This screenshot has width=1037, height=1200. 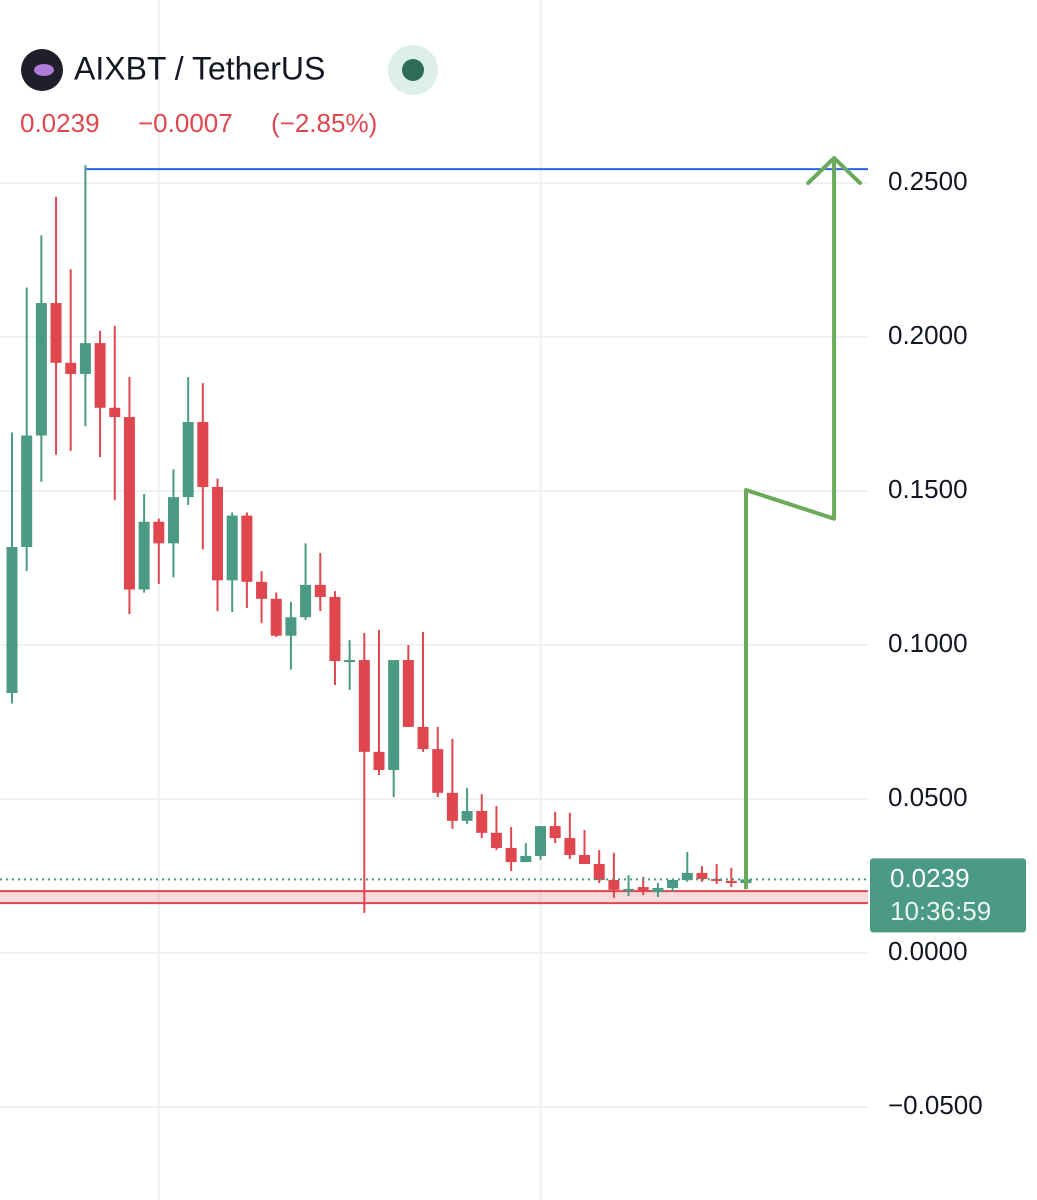 I want to click on chart-title: AIXBT / TetherUS, so click(x=199, y=68).